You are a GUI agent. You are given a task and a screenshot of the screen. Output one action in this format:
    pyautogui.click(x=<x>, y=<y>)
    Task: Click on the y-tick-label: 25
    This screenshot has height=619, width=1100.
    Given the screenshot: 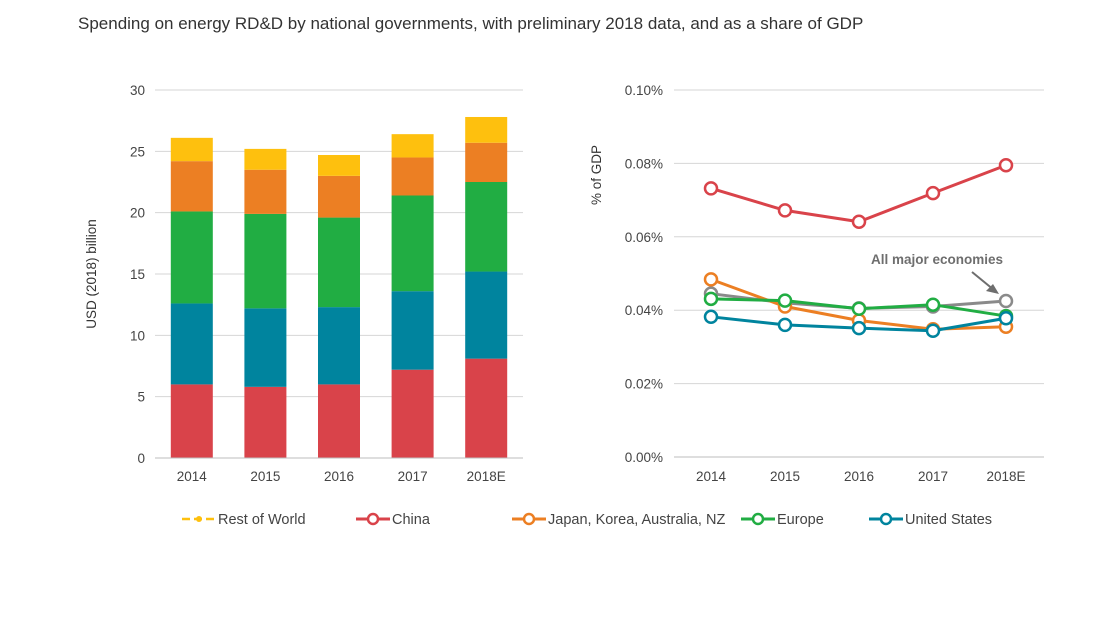 What is the action you would take?
    pyautogui.click(x=137, y=151)
    